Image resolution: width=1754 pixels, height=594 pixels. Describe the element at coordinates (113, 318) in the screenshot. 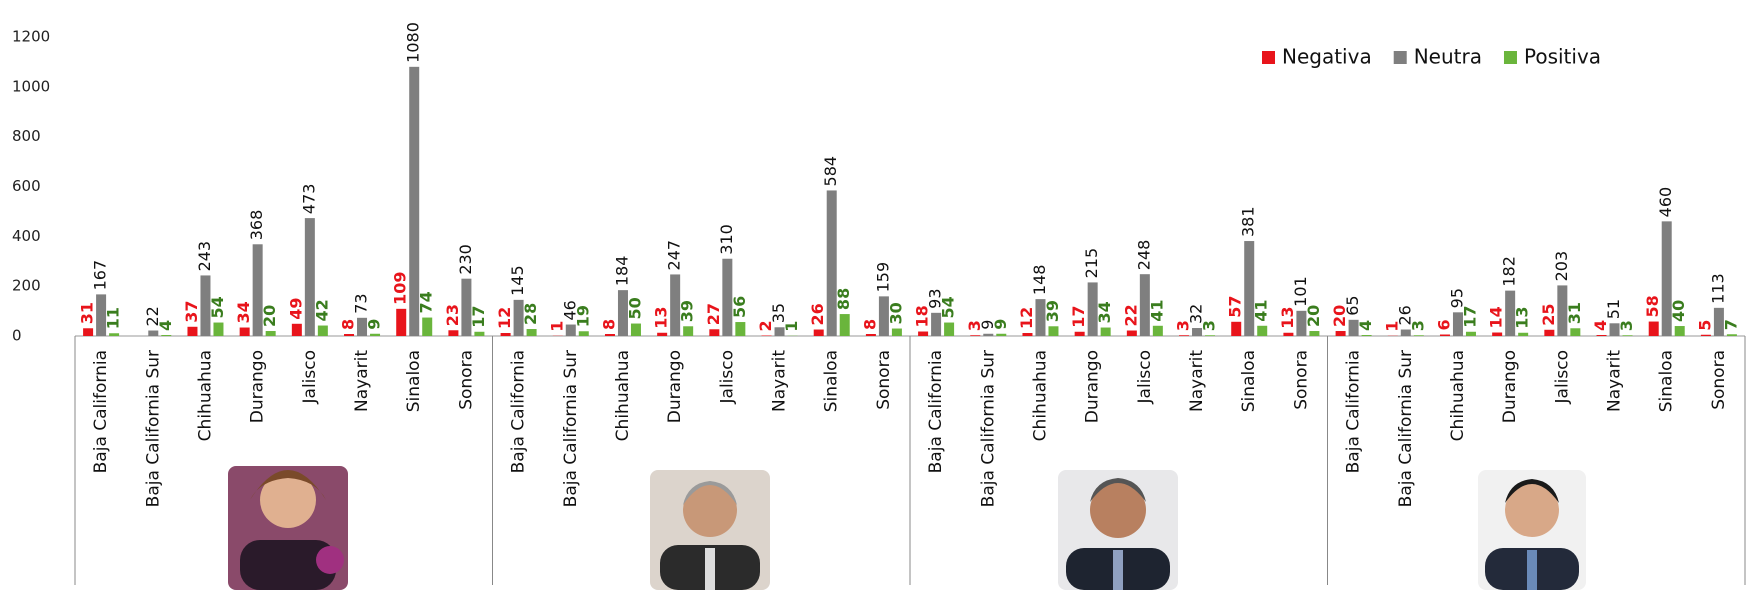

I see `value-label: 11` at that location.